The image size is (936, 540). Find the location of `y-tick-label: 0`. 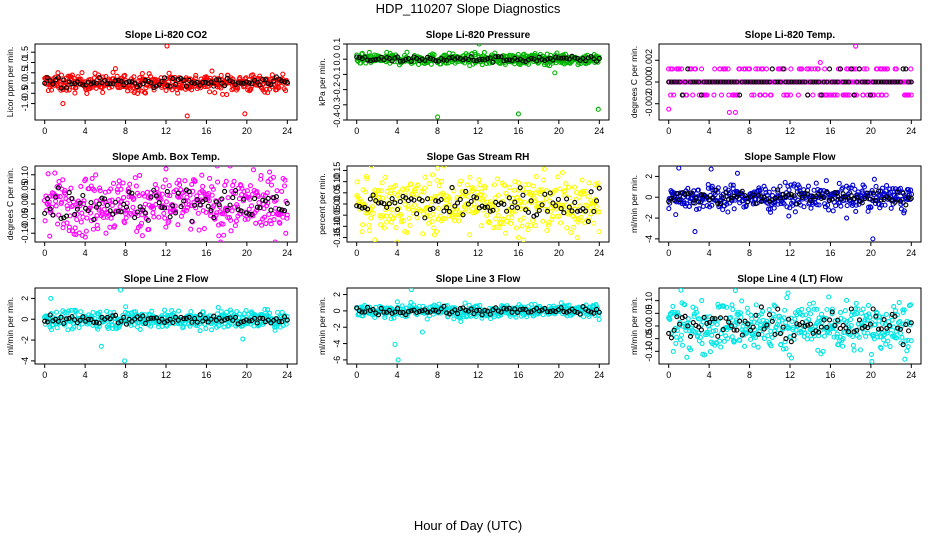

y-tick-label: 0 is located at coordinates (25, 319).